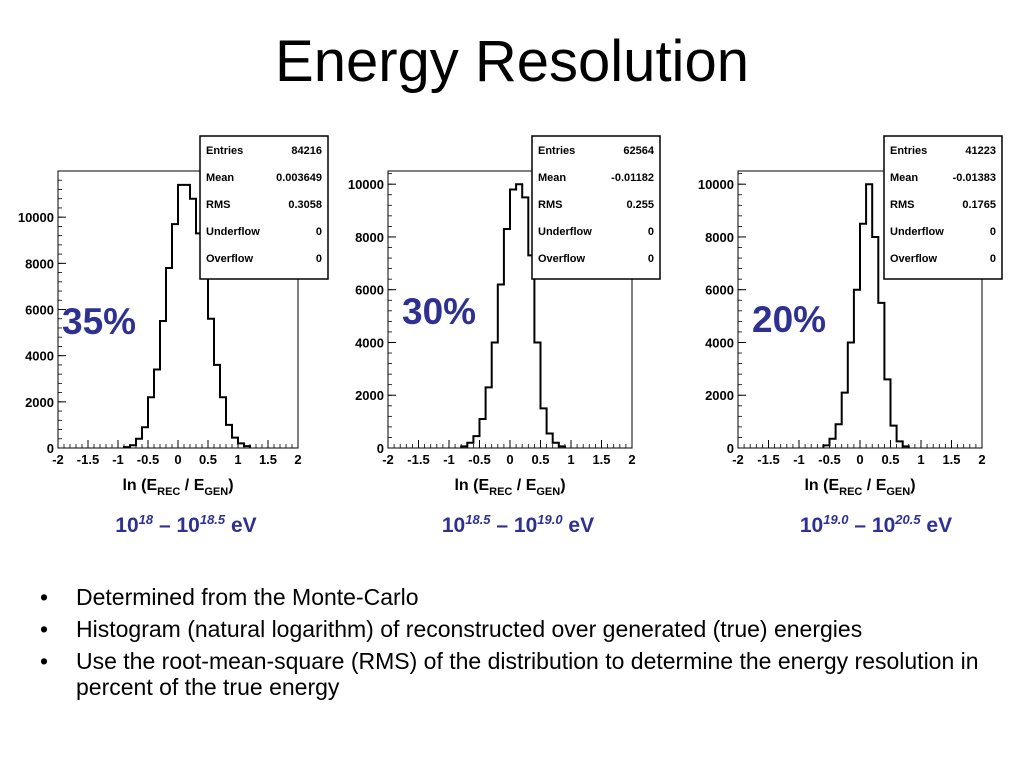  Describe the element at coordinates (237, 459) in the screenshot. I see `x-tick-label: 1` at that location.